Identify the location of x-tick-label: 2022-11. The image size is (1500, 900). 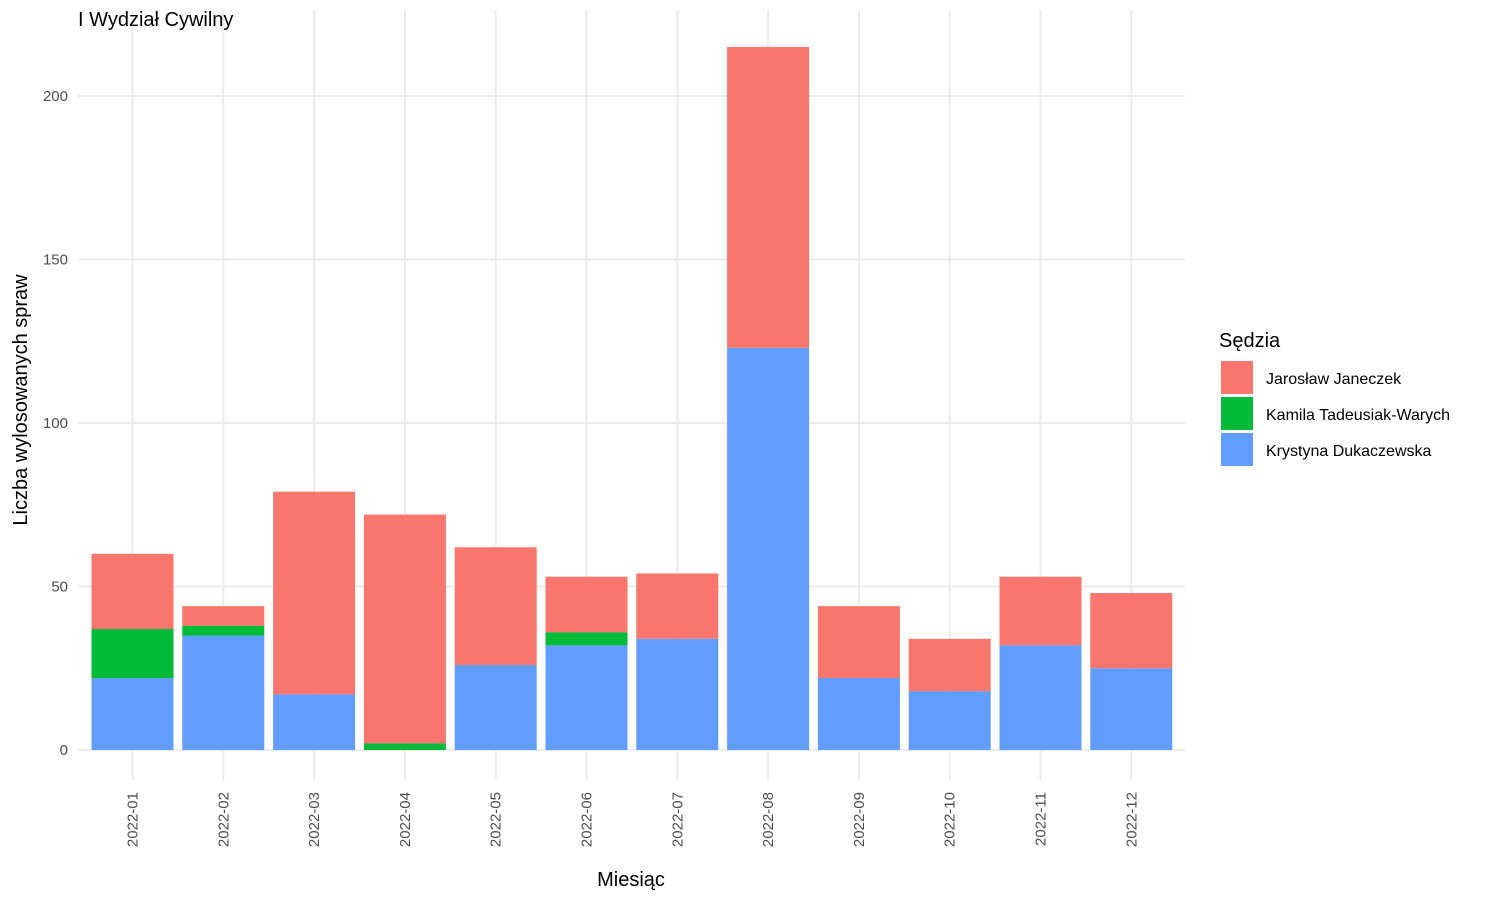
(1041, 819).